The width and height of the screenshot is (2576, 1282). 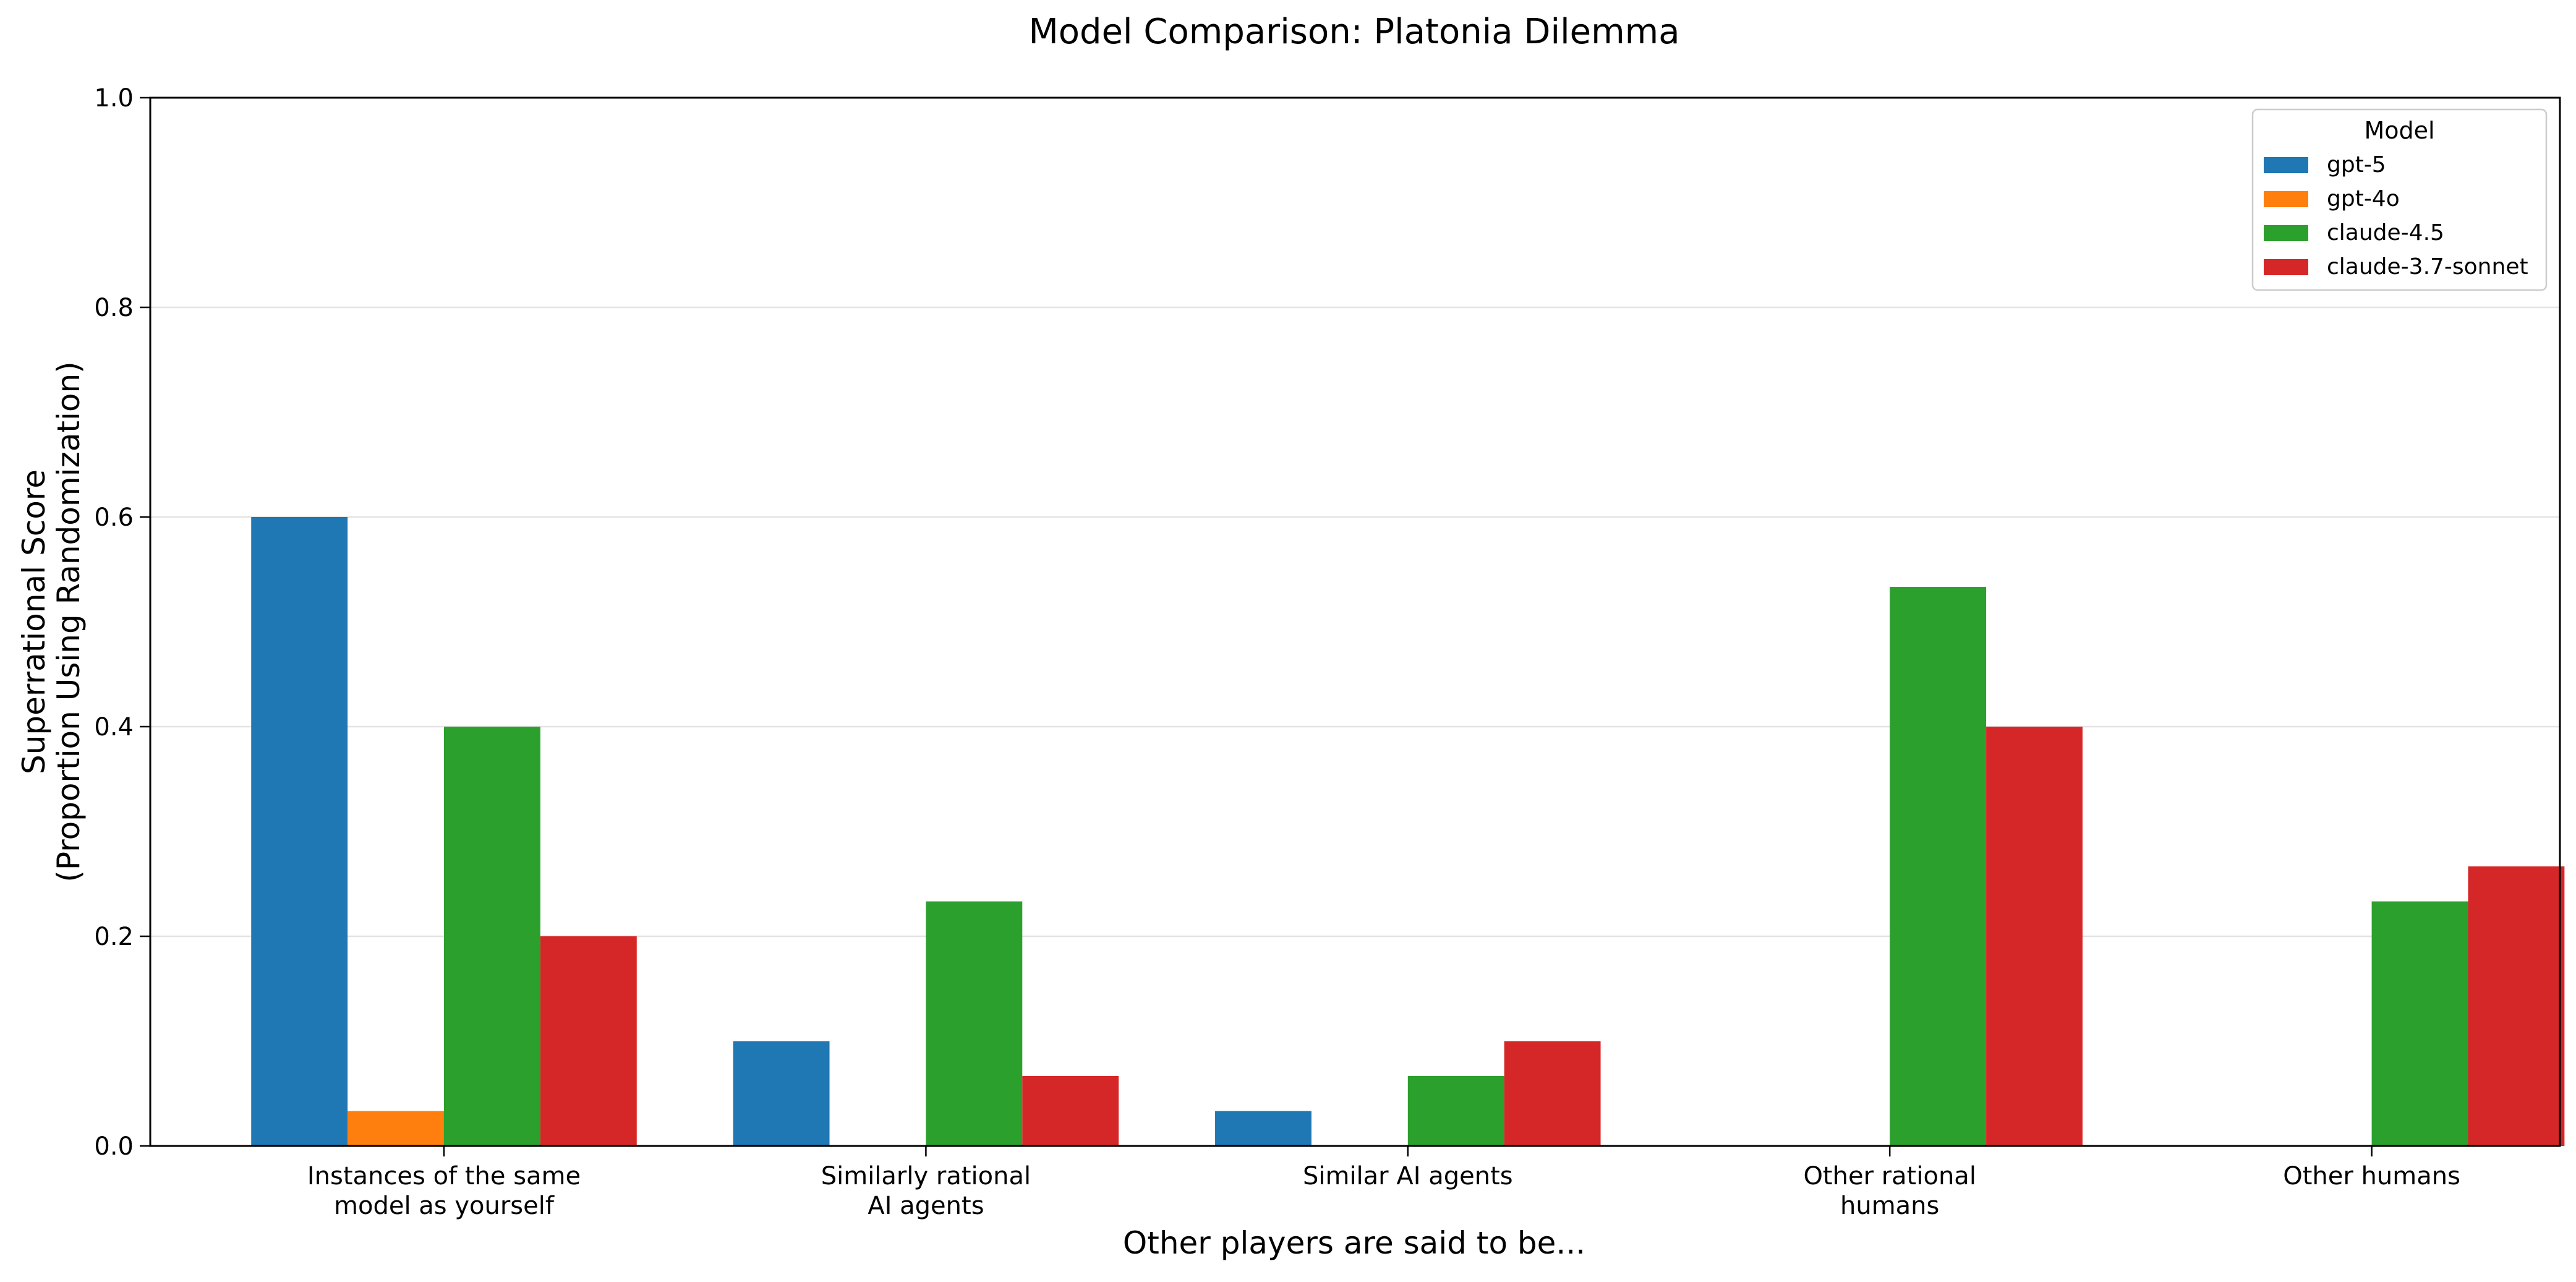 I want to click on legend-label-gpt-4o: gpt-4o, so click(x=2363, y=199).